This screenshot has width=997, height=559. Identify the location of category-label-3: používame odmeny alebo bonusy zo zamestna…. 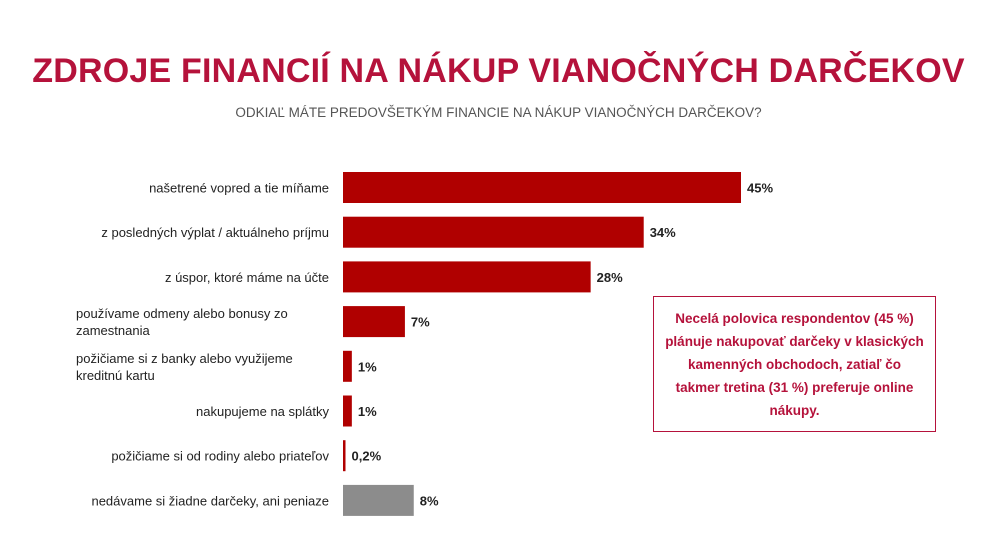
(182, 322).